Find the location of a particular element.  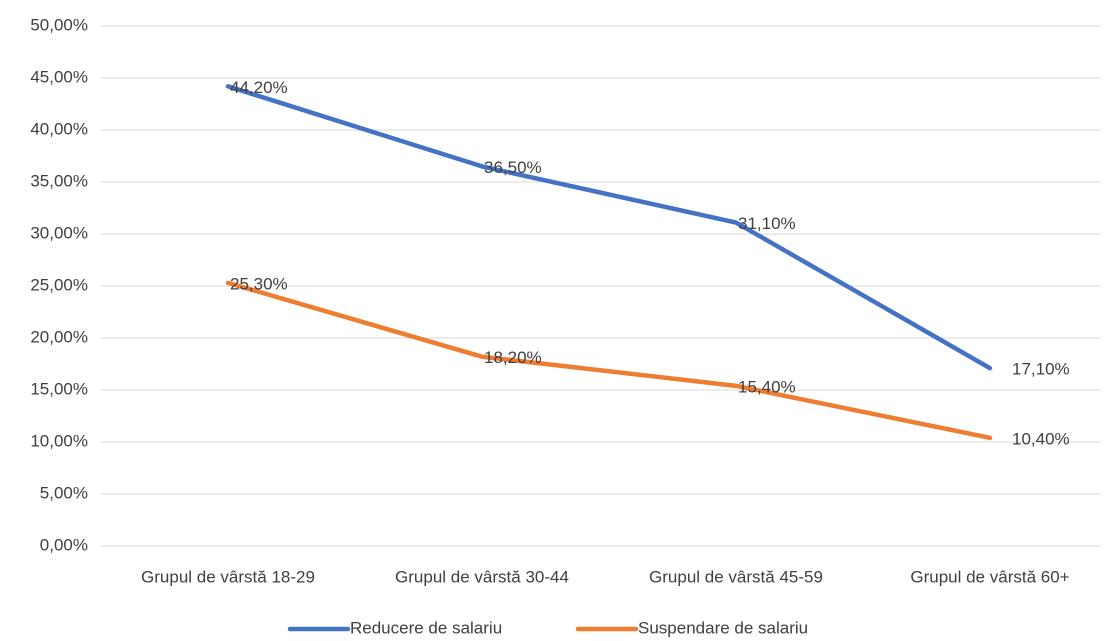

data-label: 31,10% is located at coordinates (767, 223).